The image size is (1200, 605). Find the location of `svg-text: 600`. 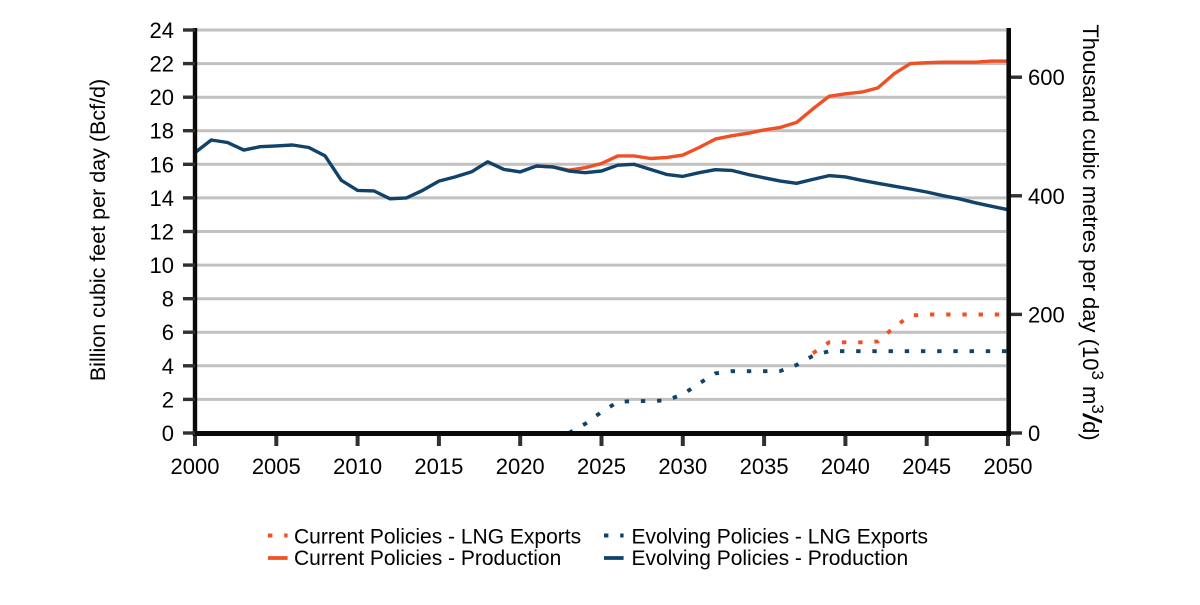

svg-text: 600 is located at coordinates (1046, 77).